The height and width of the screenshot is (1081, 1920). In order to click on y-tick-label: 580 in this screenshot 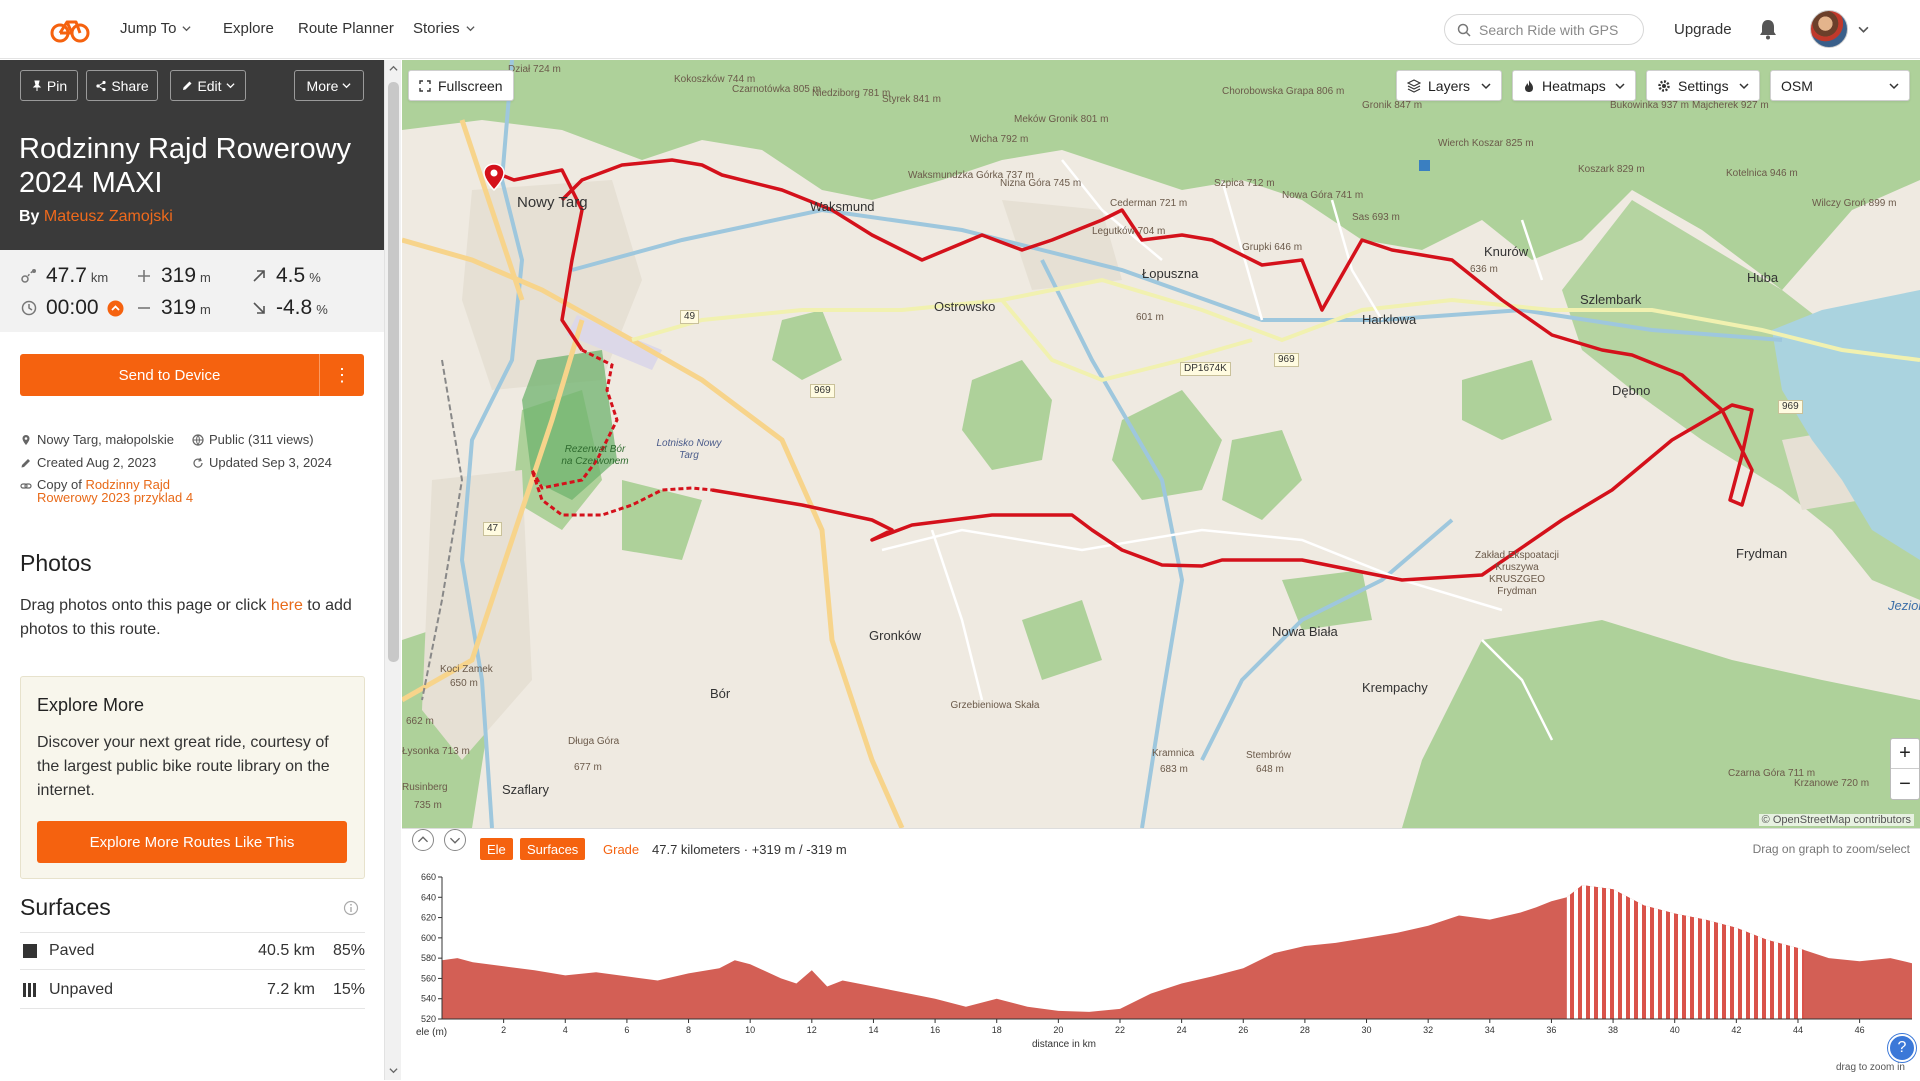, I will do `click(428, 958)`.